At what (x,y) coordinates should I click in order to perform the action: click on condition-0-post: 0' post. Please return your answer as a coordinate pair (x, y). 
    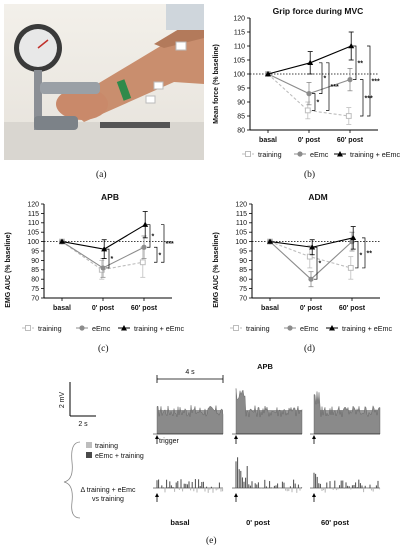
    Looking at the image, I should click on (258, 522).